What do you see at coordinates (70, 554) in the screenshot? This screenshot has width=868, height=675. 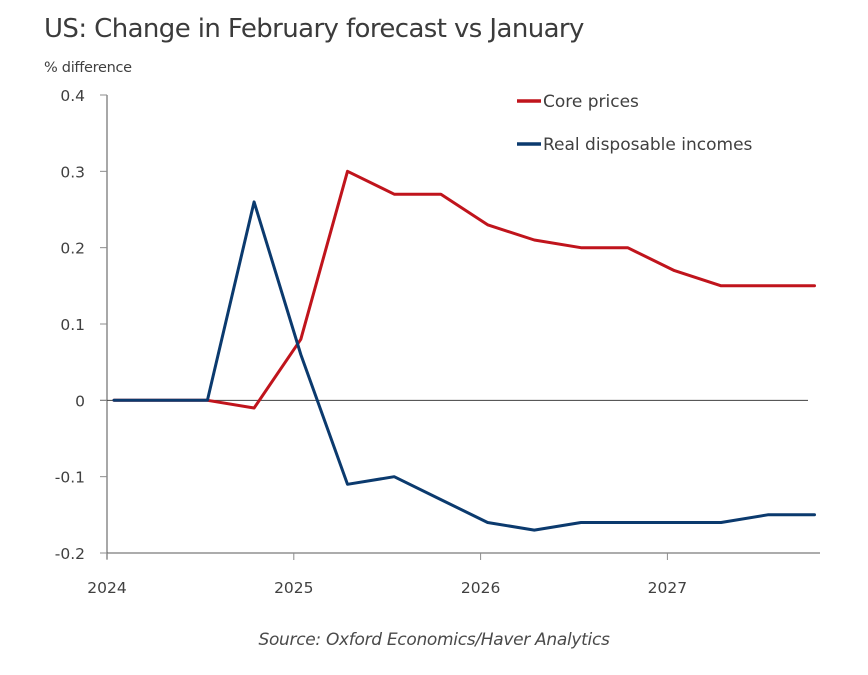 I see `y-tick-label: -0.2` at bounding box center [70, 554].